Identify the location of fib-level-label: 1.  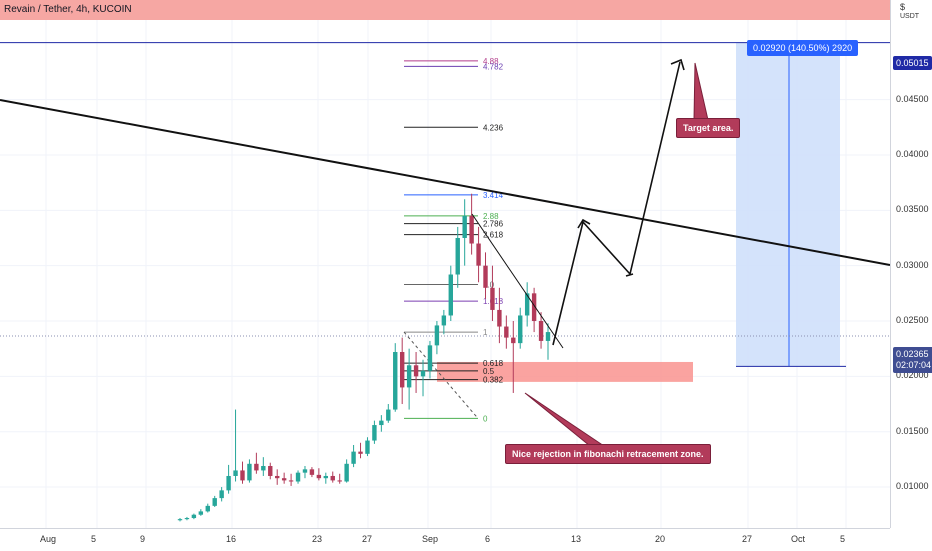
(485, 332).